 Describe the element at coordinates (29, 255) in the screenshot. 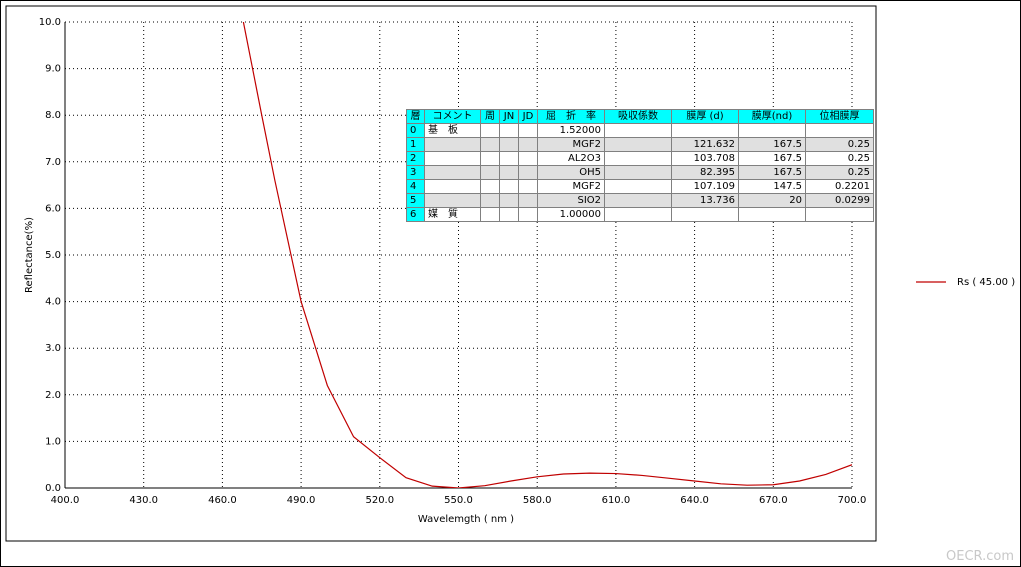

I see `y-axis-label: Reflectance(%)` at that location.